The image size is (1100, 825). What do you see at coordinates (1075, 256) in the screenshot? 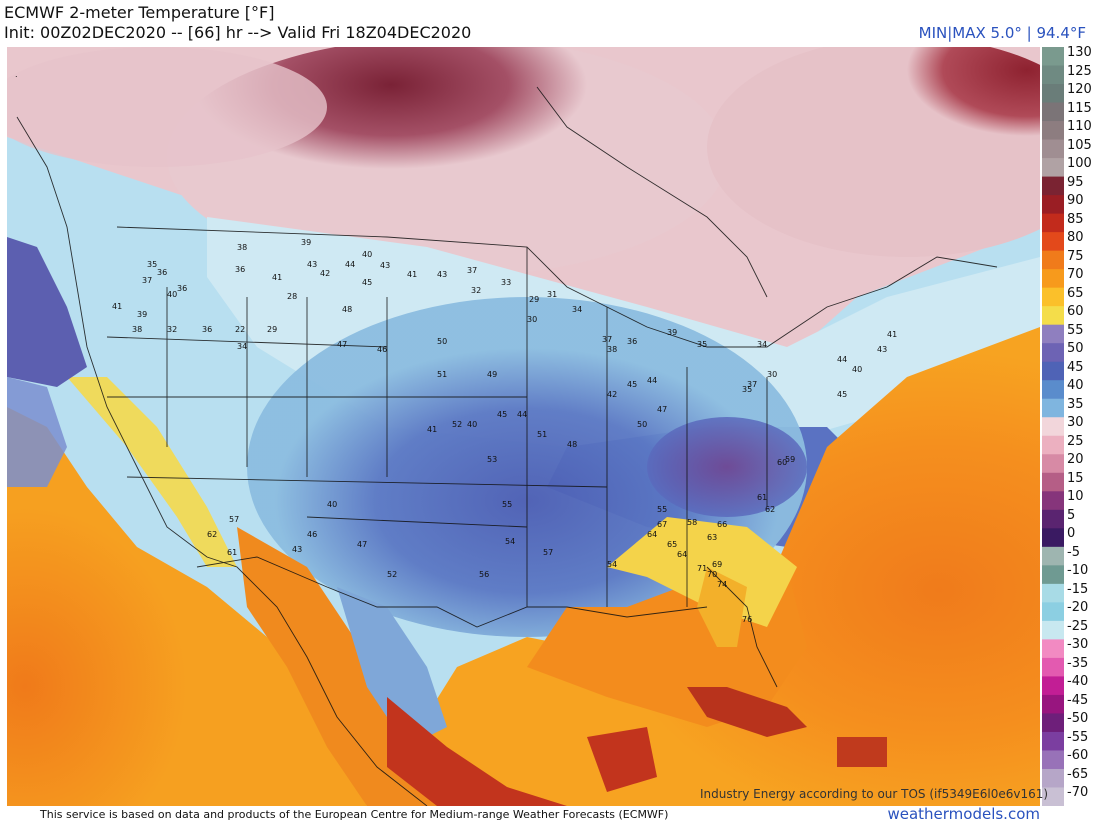
I see `color-scale-label: 75` at bounding box center [1075, 256].